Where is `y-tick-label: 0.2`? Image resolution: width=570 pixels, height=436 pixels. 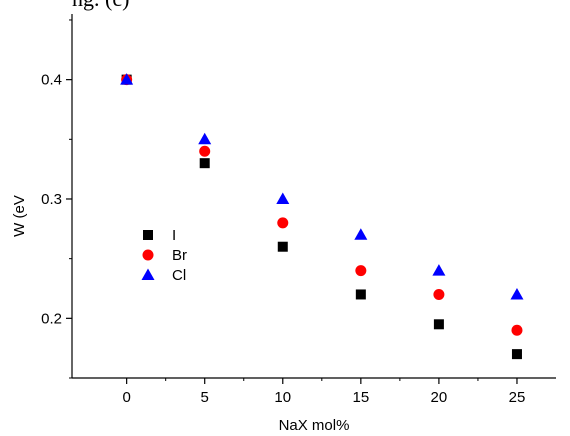 y-tick-label: 0.2 is located at coordinates (51, 318).